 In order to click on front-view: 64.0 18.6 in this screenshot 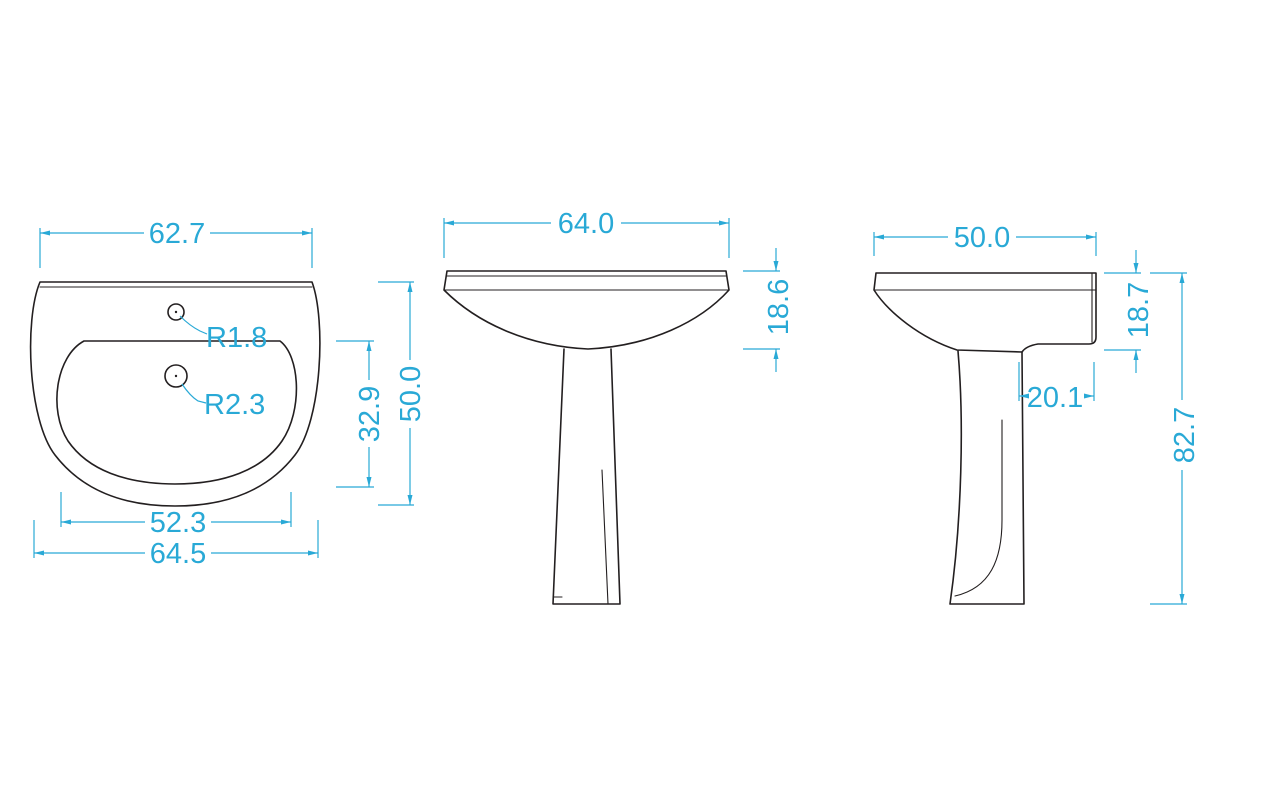, I will do `click(619, 406)`.